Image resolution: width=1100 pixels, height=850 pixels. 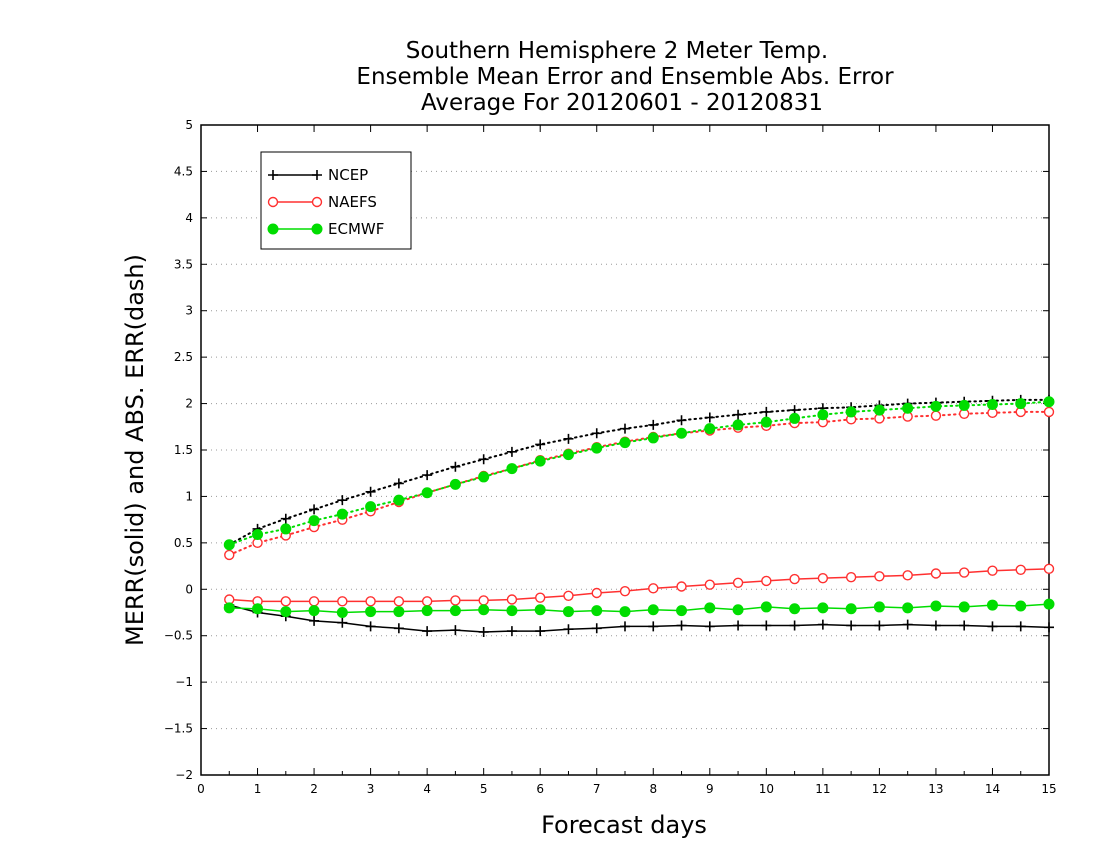 What do you see at coordinates (822, 789) in the screenshot?
I see `x-tick-label: 11` at bounding box center [822, 789].